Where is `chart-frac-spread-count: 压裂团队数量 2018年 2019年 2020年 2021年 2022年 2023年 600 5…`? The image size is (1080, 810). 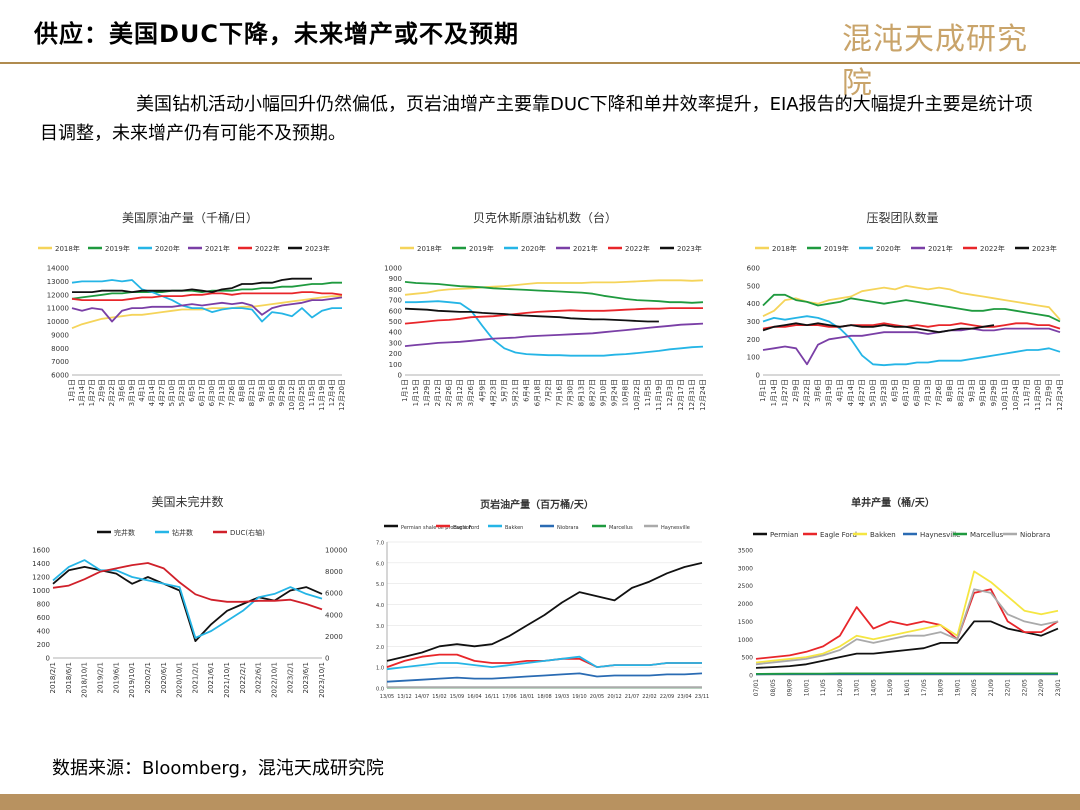 chart-frac-spread-count: 压裂团队数量 2018年 2019年 2020年 2021年 2022年 2023年 600 5… is located at coordinates (902, 322).